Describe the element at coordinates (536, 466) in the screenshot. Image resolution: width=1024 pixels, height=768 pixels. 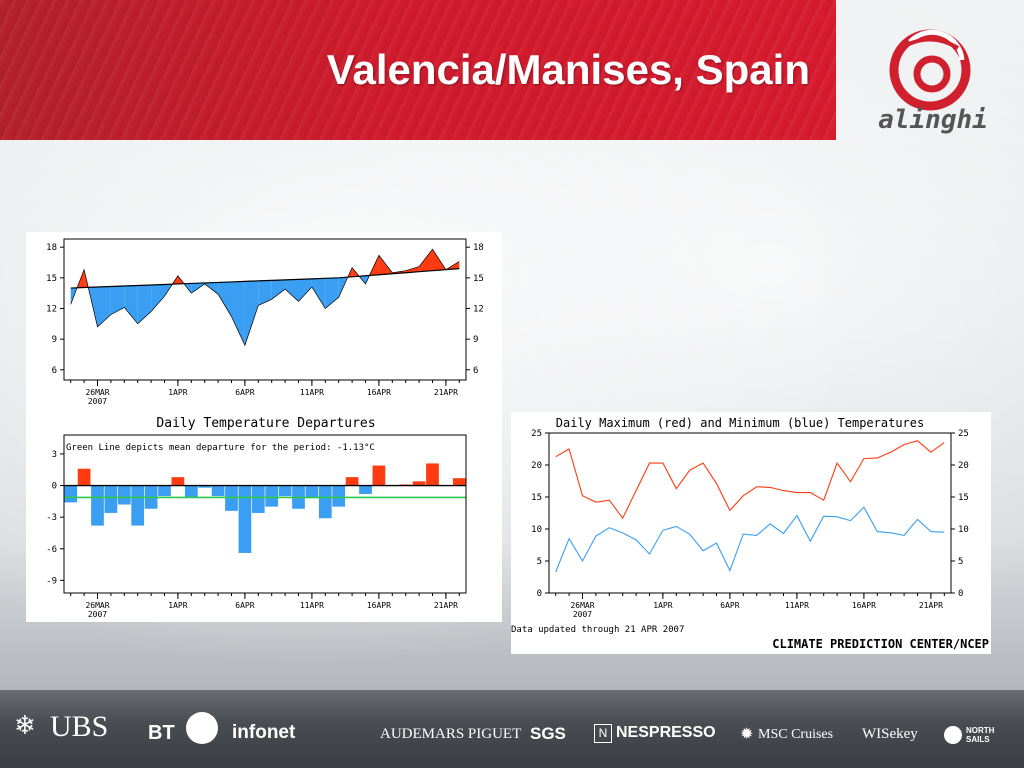
I see `y-tick-label: 20` at that location.